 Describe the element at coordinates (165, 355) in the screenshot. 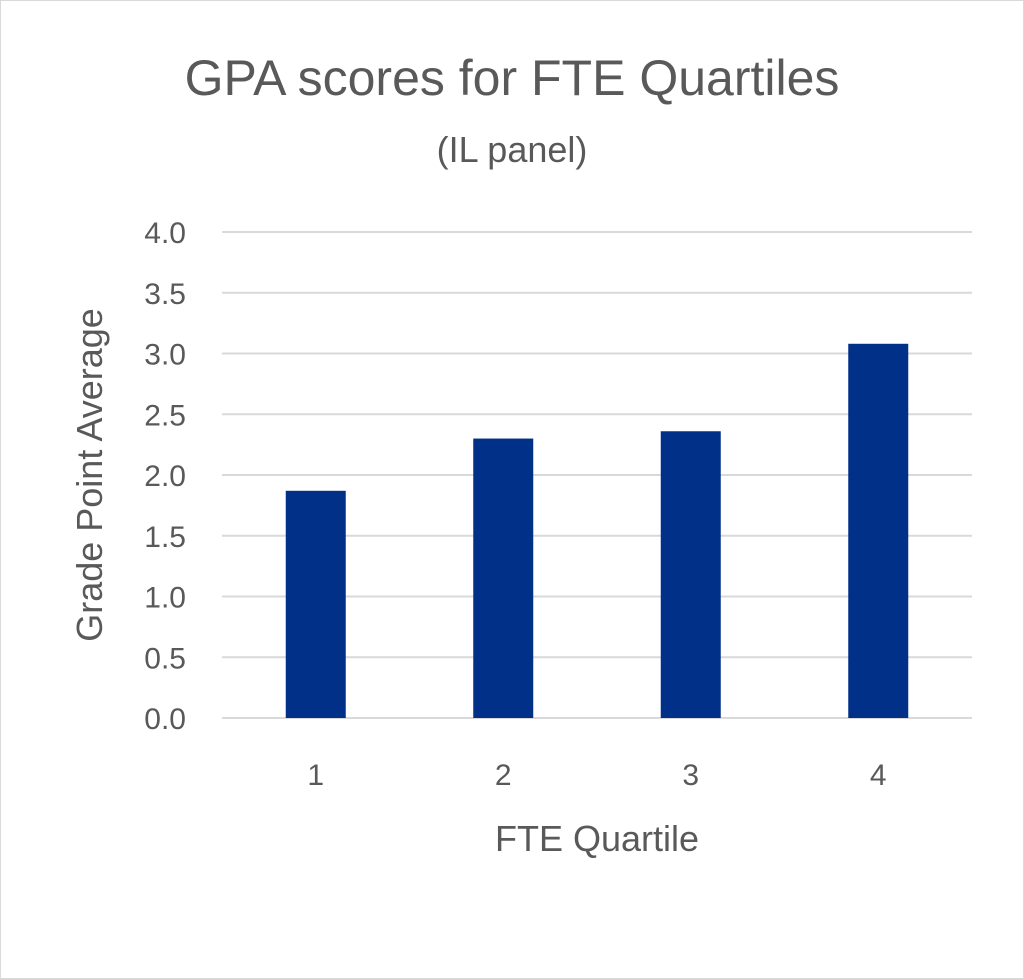

I see `y-tick-label: 3.0` at that location.